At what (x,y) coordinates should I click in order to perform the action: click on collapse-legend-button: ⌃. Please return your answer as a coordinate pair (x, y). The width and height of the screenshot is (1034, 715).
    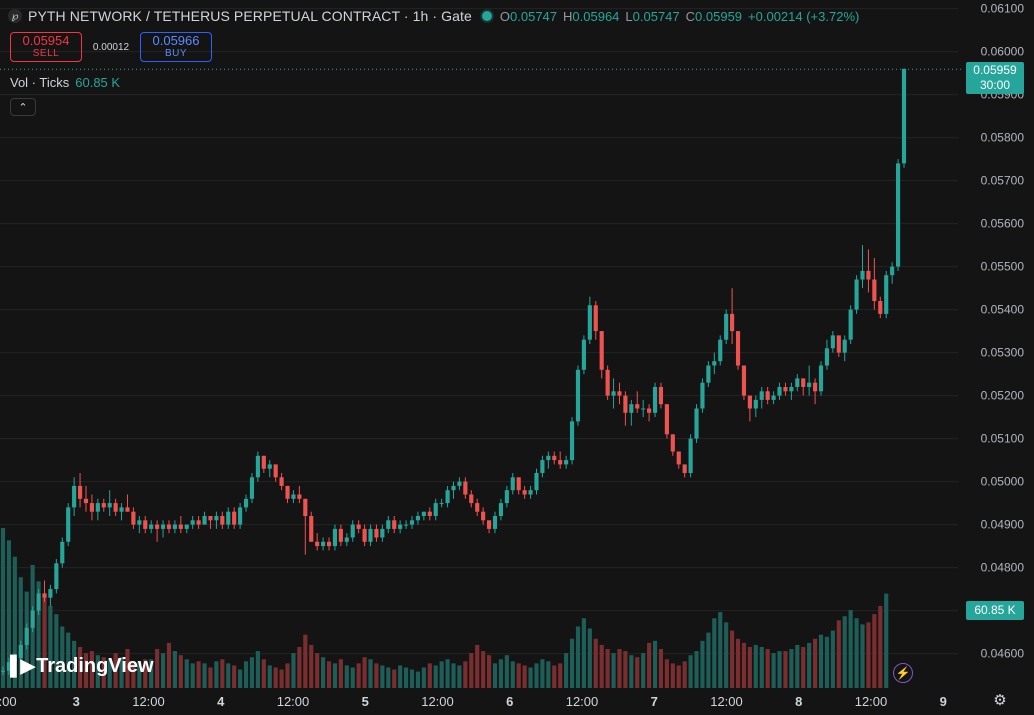
    Looking at the image, I should click on (23, 107).